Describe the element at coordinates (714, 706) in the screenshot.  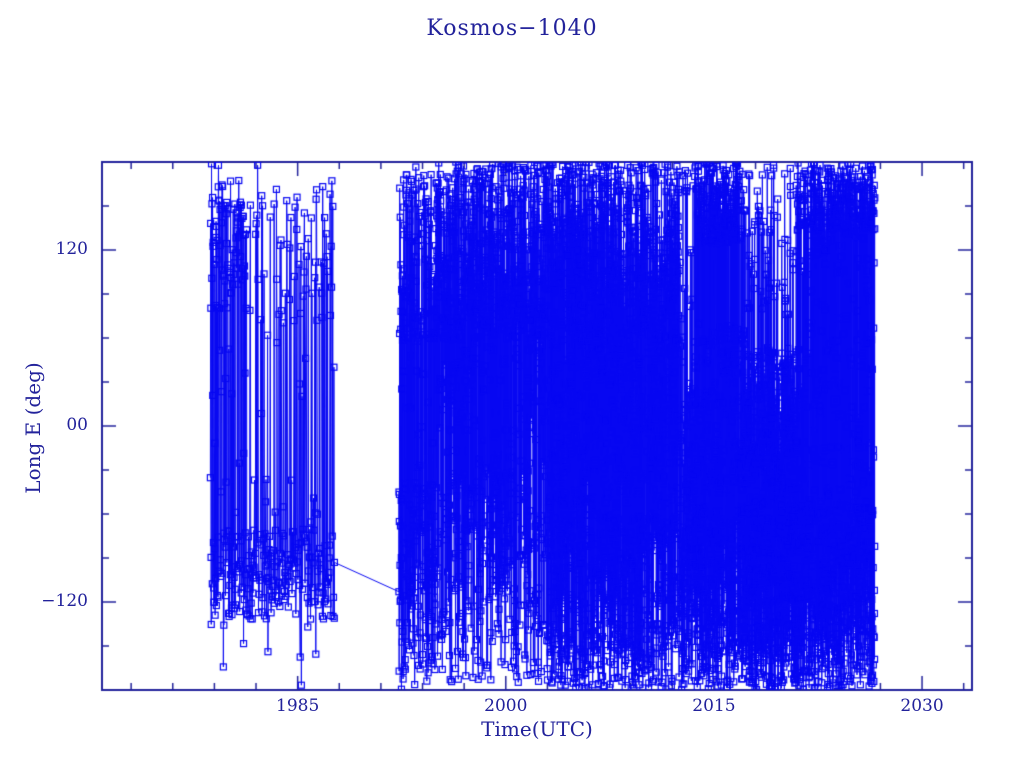
I see `x-tick-label: 2015` at that location.